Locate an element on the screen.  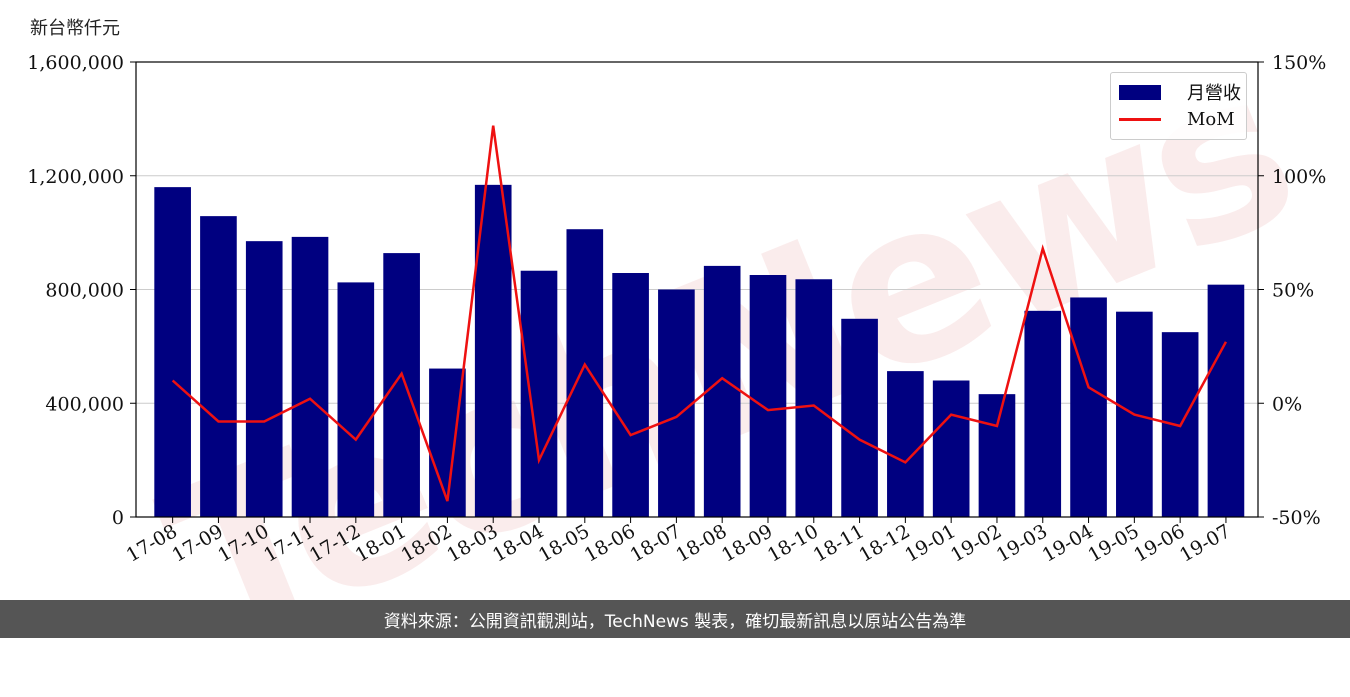
x-tick-label: 18-01 is located at coordinates (381, 543).